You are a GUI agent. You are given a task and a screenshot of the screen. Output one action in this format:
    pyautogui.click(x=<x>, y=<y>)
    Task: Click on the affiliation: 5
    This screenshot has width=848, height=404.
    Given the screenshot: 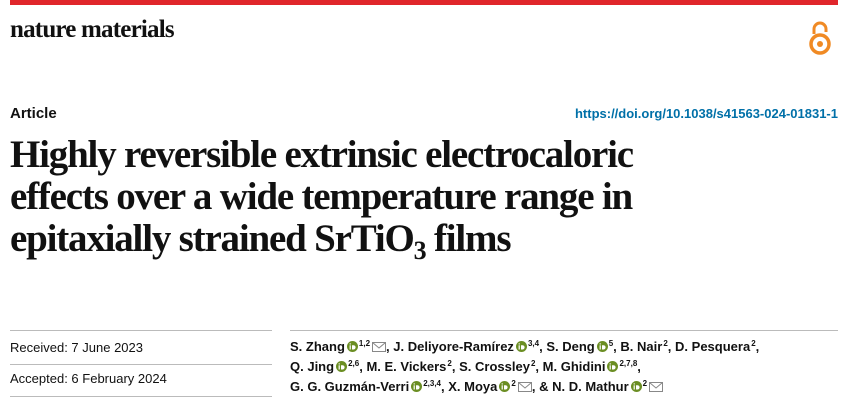 What is the action you would take?
    pyautogui.click(x=611, y=343)
    